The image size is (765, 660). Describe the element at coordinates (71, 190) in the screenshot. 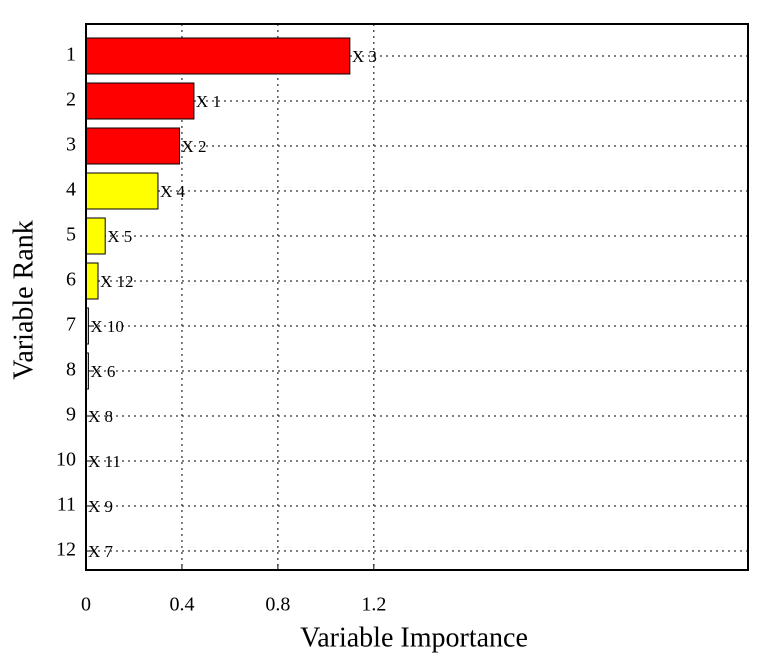

I see `y-tick-label: 4` at that location.